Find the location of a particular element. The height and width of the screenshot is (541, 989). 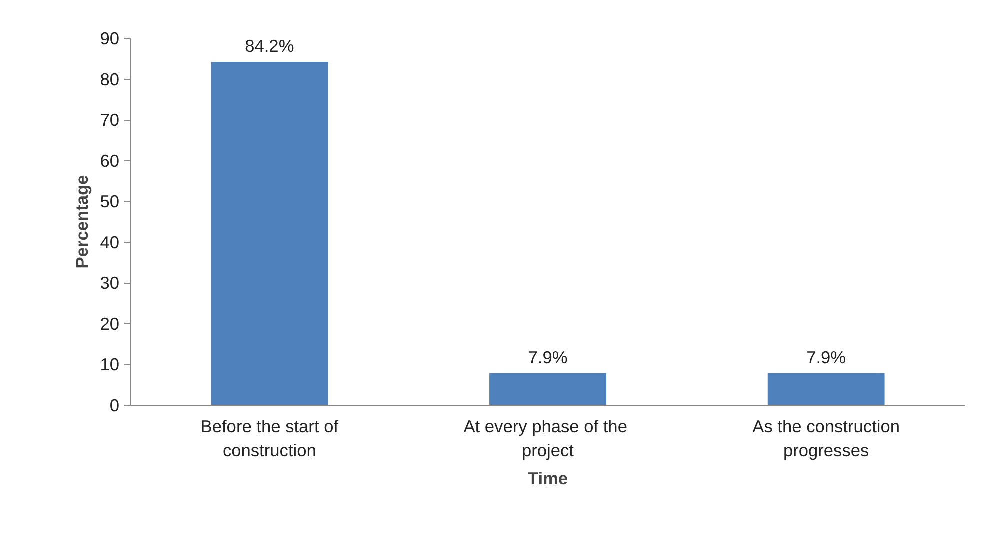

y-tick-label: 40 is located at coordinates (110, 242).